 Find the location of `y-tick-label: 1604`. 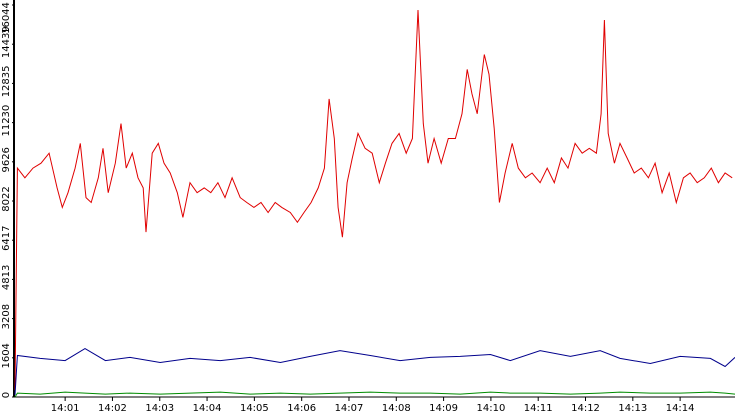

y-tick-label: 1604 is located at coordinates (6, 355).